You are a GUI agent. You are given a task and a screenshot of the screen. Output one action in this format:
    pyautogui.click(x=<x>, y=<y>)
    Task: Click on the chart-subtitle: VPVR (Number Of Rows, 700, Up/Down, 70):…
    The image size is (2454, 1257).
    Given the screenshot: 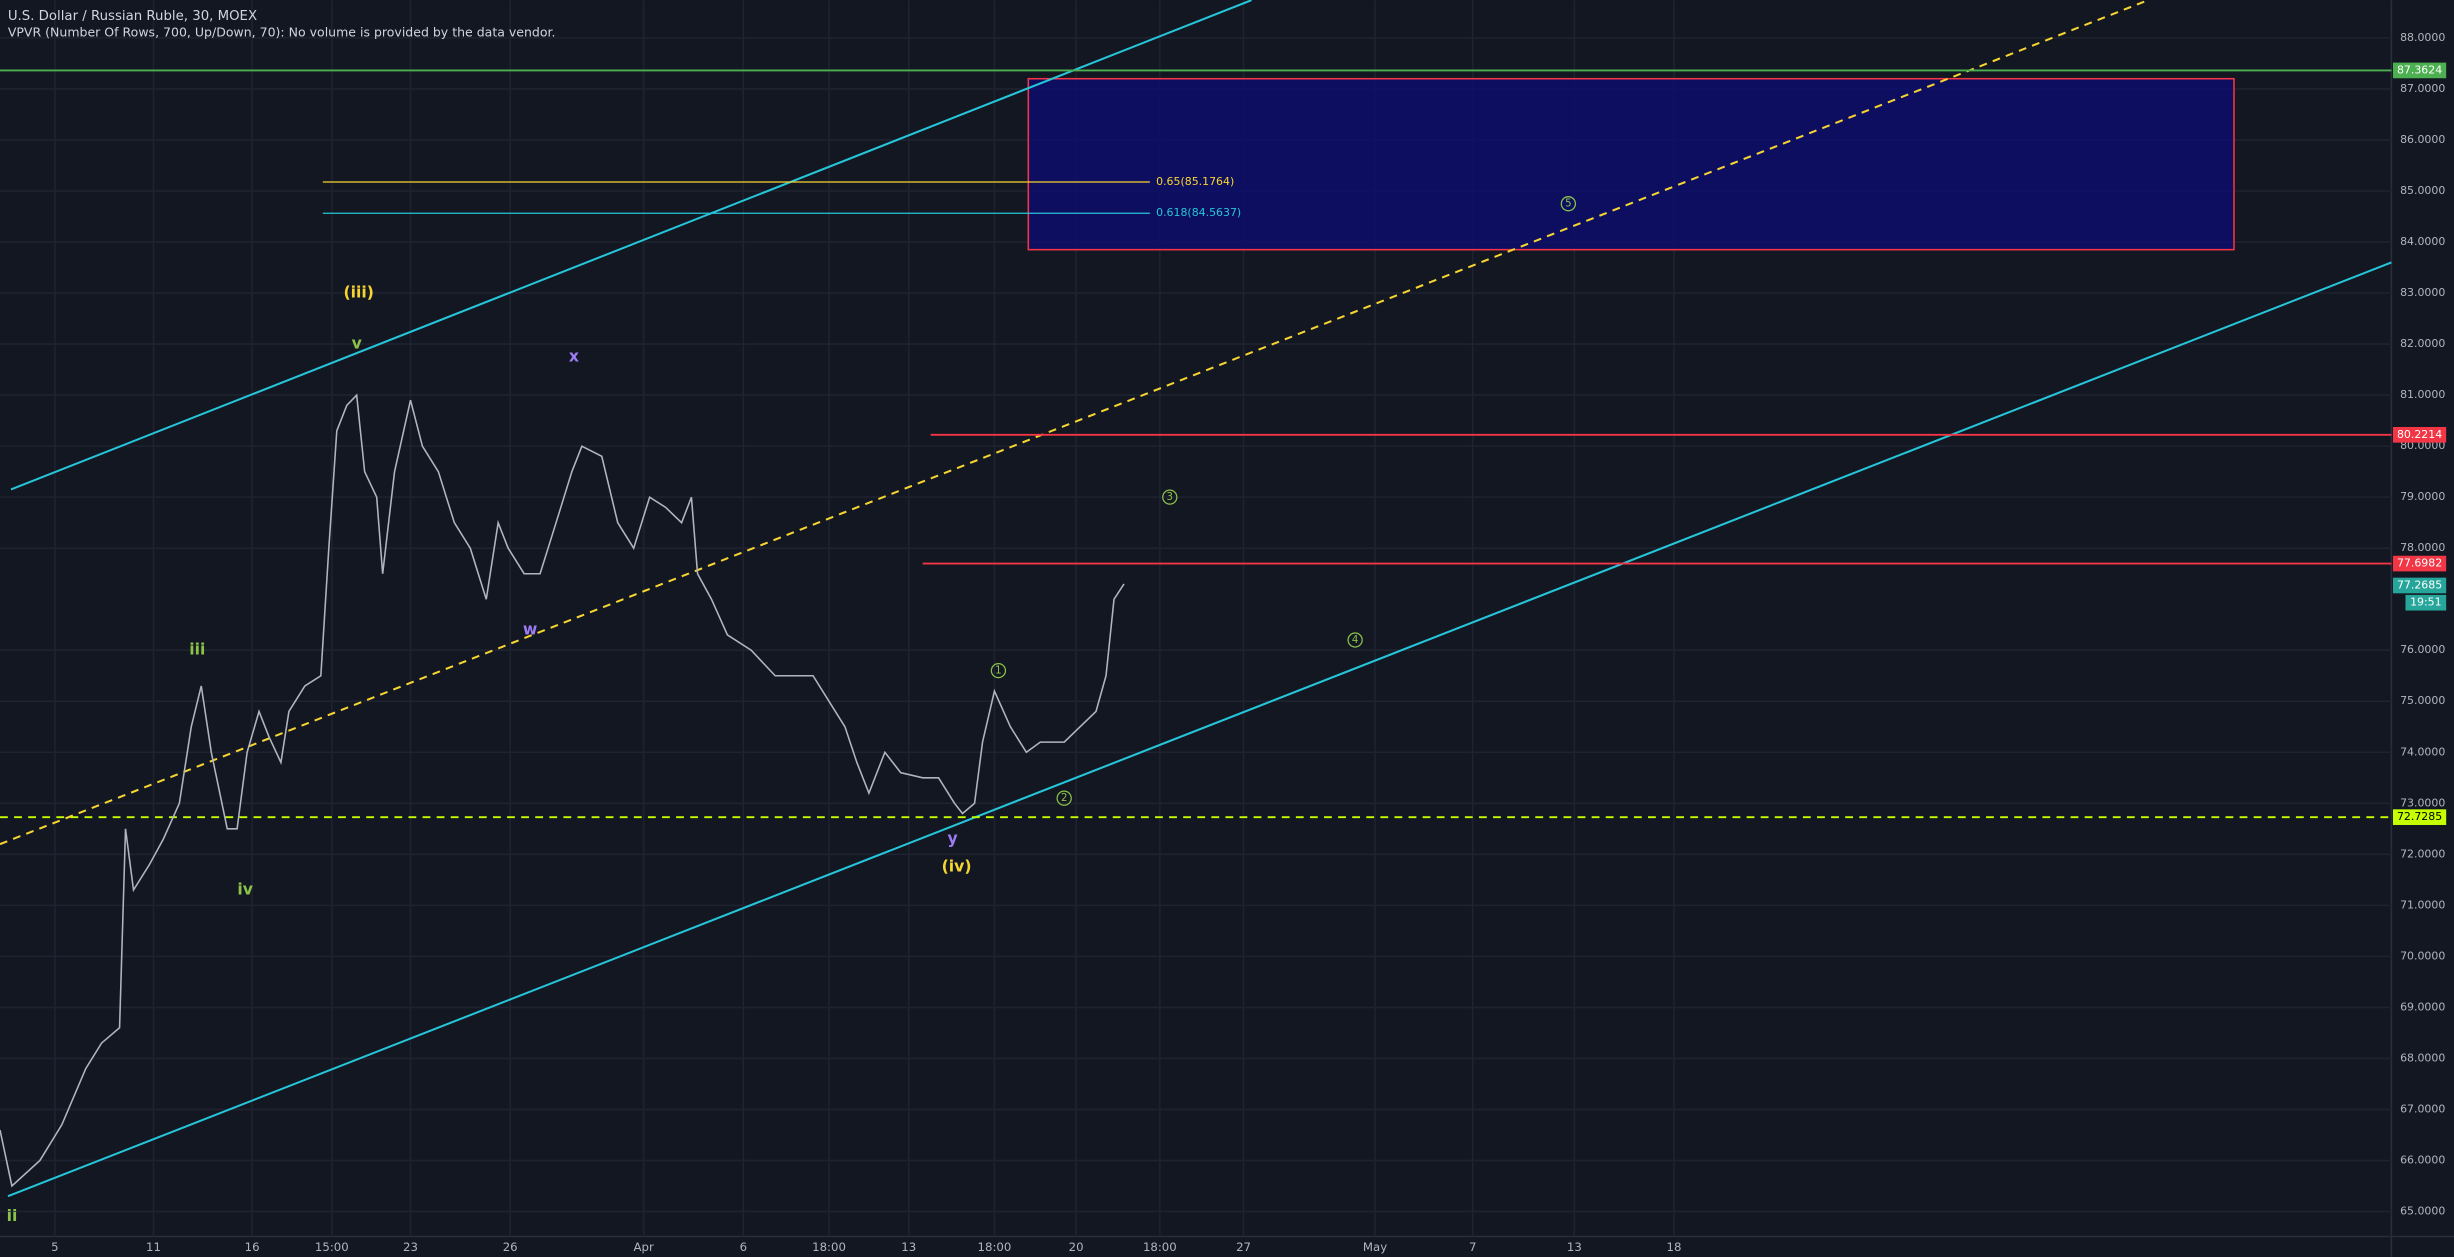 What is the action you would take?
    pyautogui.click(x=282, y=31)
    